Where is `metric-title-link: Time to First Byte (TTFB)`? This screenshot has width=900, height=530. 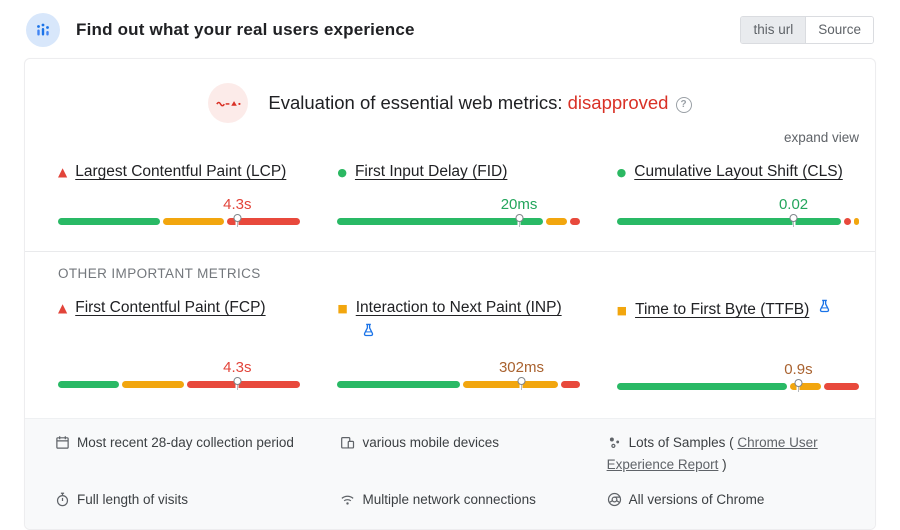 metric-title-link: Time to First Byte (TTFB) is located at coordinates (722, 309).